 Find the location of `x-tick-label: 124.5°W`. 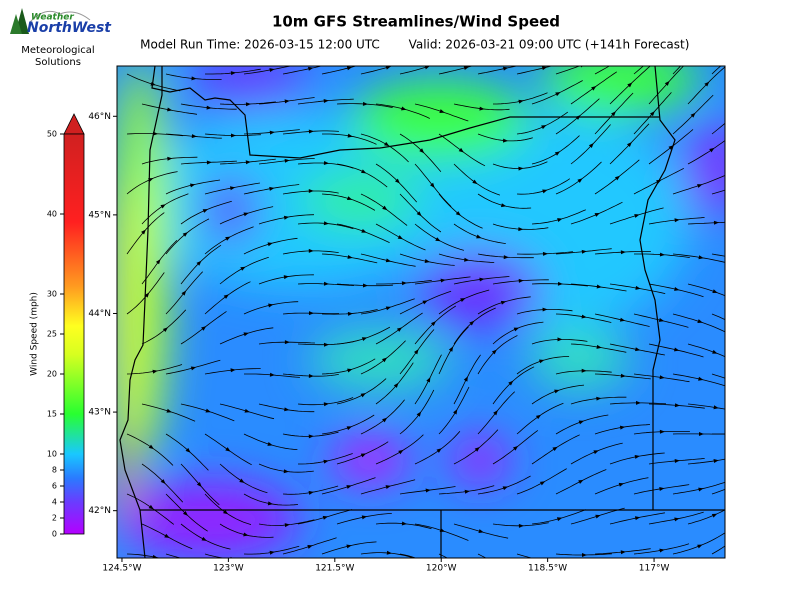

x-tick-label: 124.5°W is located at coordinates (121, 569).